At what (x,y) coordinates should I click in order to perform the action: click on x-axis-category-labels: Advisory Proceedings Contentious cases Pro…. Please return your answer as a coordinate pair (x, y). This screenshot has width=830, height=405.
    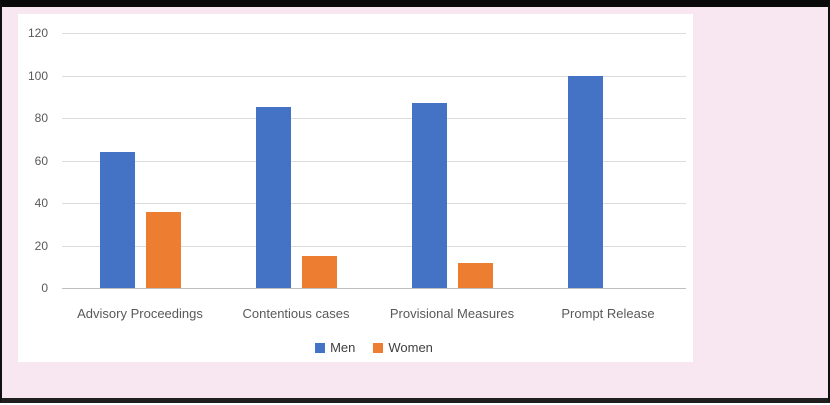
    Looking at the image, I should click on (374, 313).